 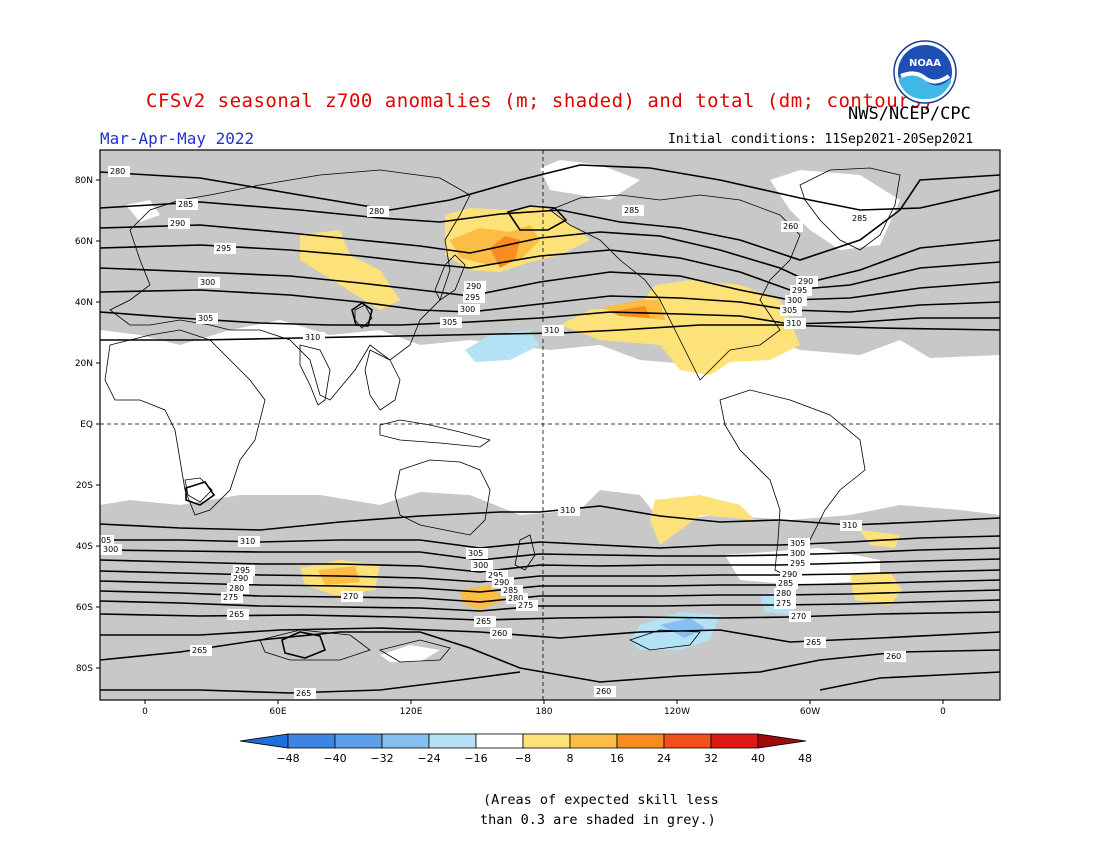 I want to click on coastline-north-america, so click(x=675, y=287).